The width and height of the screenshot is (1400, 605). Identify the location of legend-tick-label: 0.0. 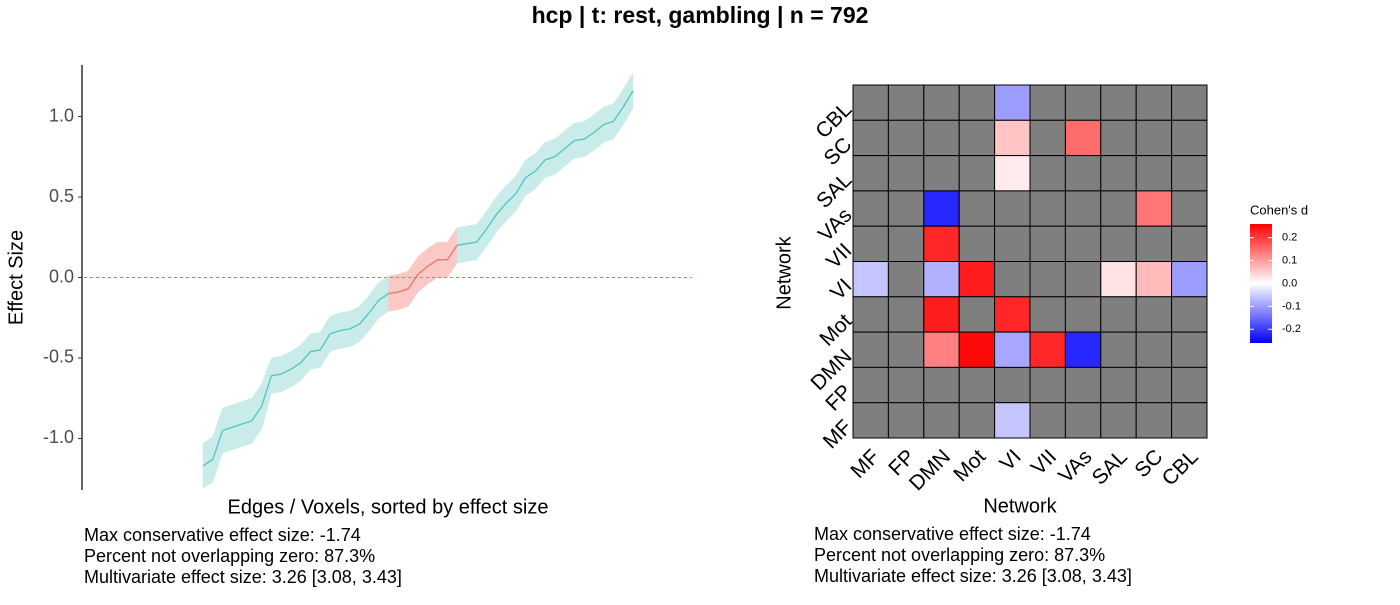
(1289, 283).